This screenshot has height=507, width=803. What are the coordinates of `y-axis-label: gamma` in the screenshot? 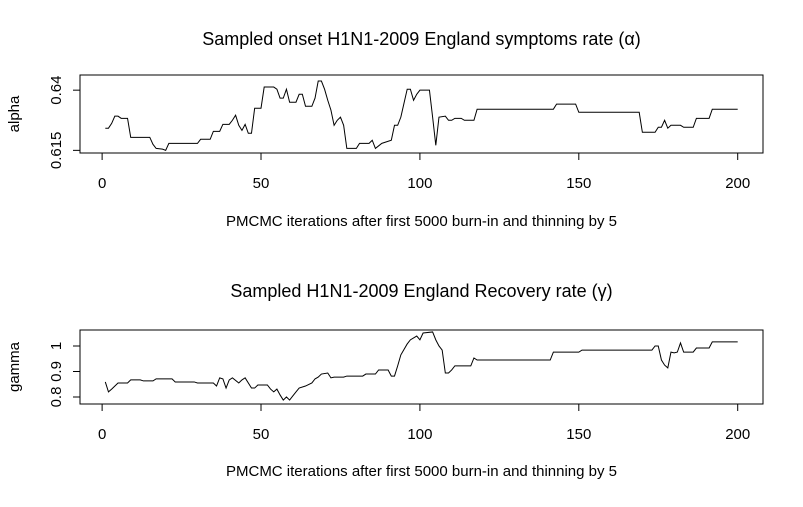 It's located at (14, 366).